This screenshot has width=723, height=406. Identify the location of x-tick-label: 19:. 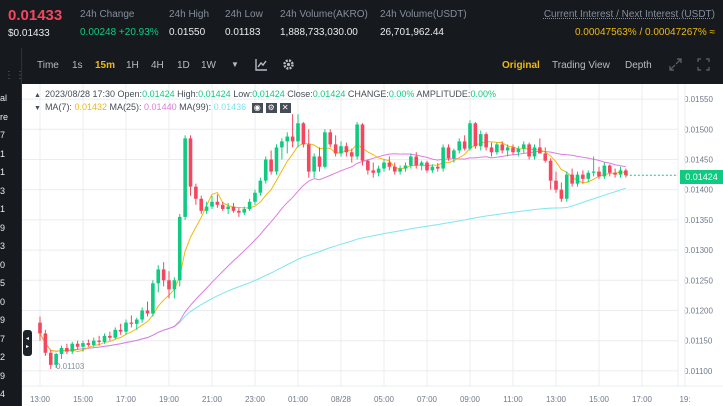
(684, 399).